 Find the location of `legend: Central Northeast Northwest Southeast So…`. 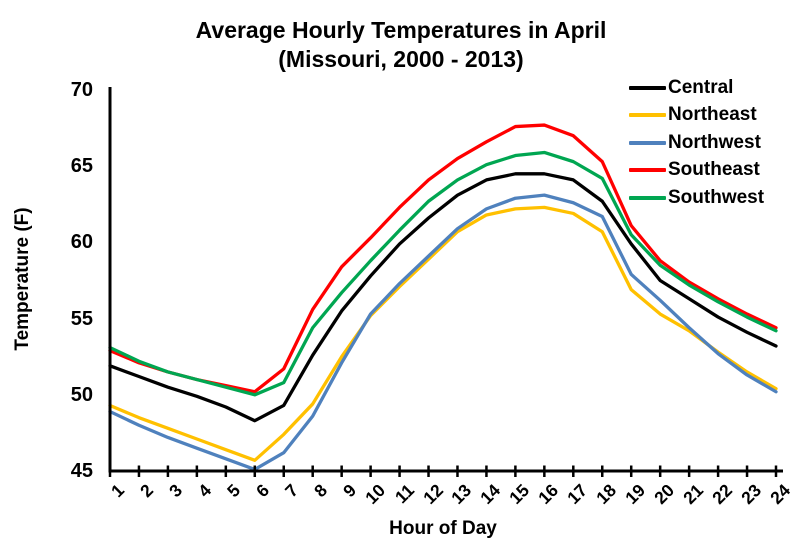

legend: Central Northeast Northwest Southeast So… is located at coordinates (696, 143).